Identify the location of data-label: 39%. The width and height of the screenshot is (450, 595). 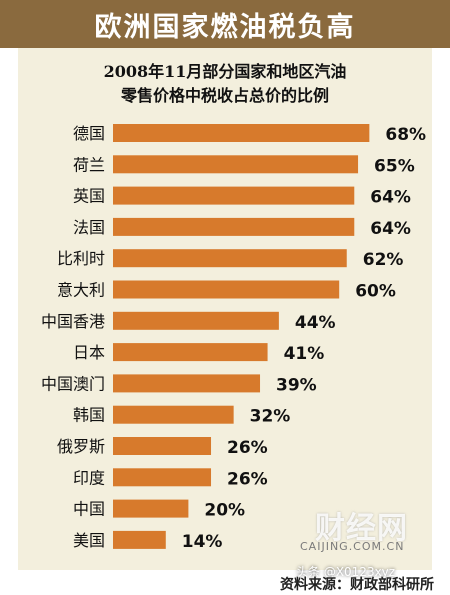
(296, 385).